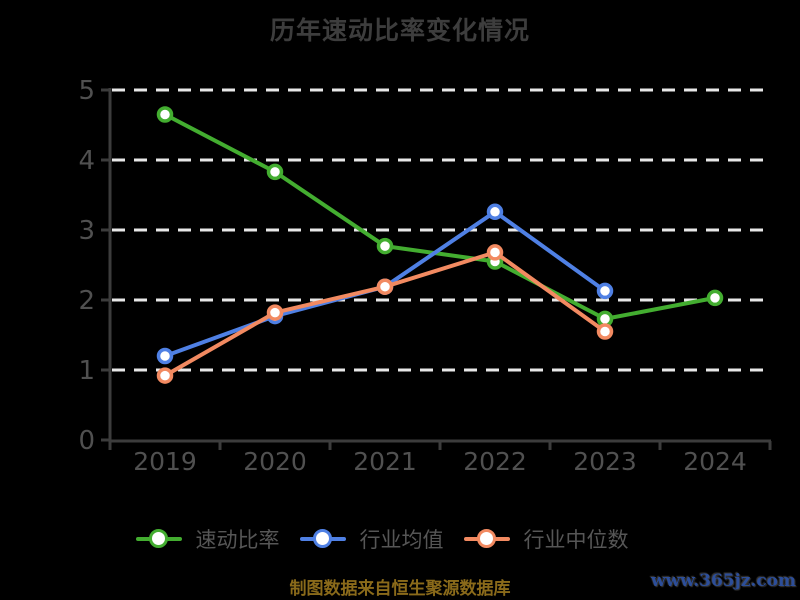 This screenshot has height=600, width=800. Describe the element at coordinates (605, 461) in the screenshot. I see `x-tick-label: 2023` at that location.